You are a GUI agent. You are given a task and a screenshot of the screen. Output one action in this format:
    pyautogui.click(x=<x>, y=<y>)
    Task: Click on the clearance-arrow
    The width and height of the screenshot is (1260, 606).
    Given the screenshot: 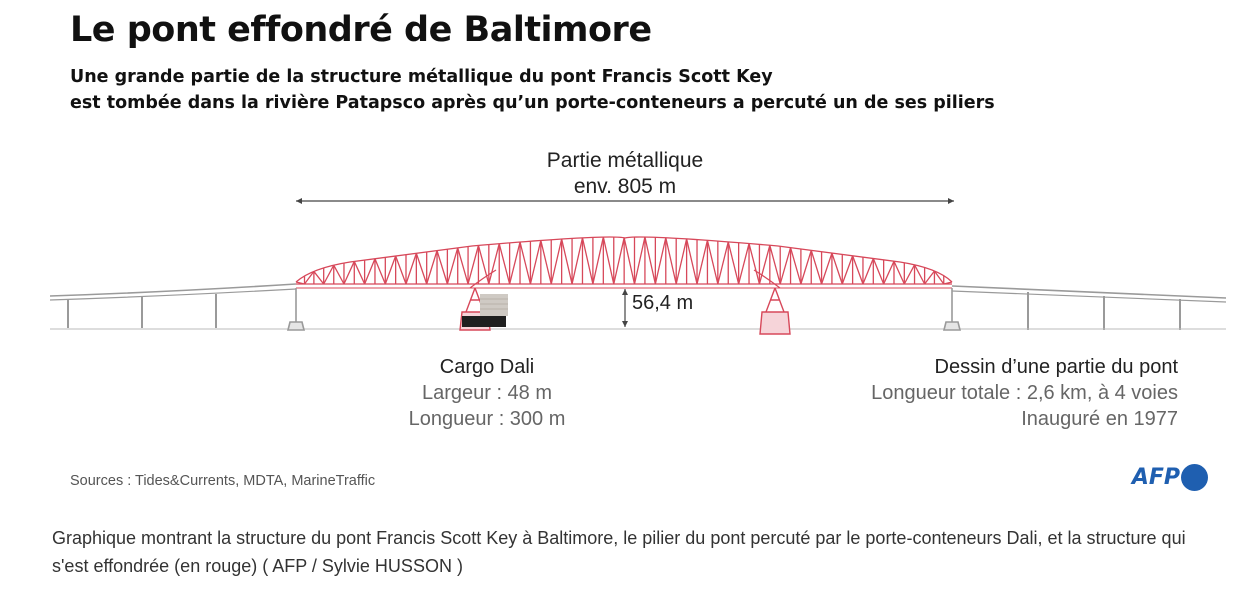 What is the action you would take?
    pyautogui.click(x=625, y=308)
    